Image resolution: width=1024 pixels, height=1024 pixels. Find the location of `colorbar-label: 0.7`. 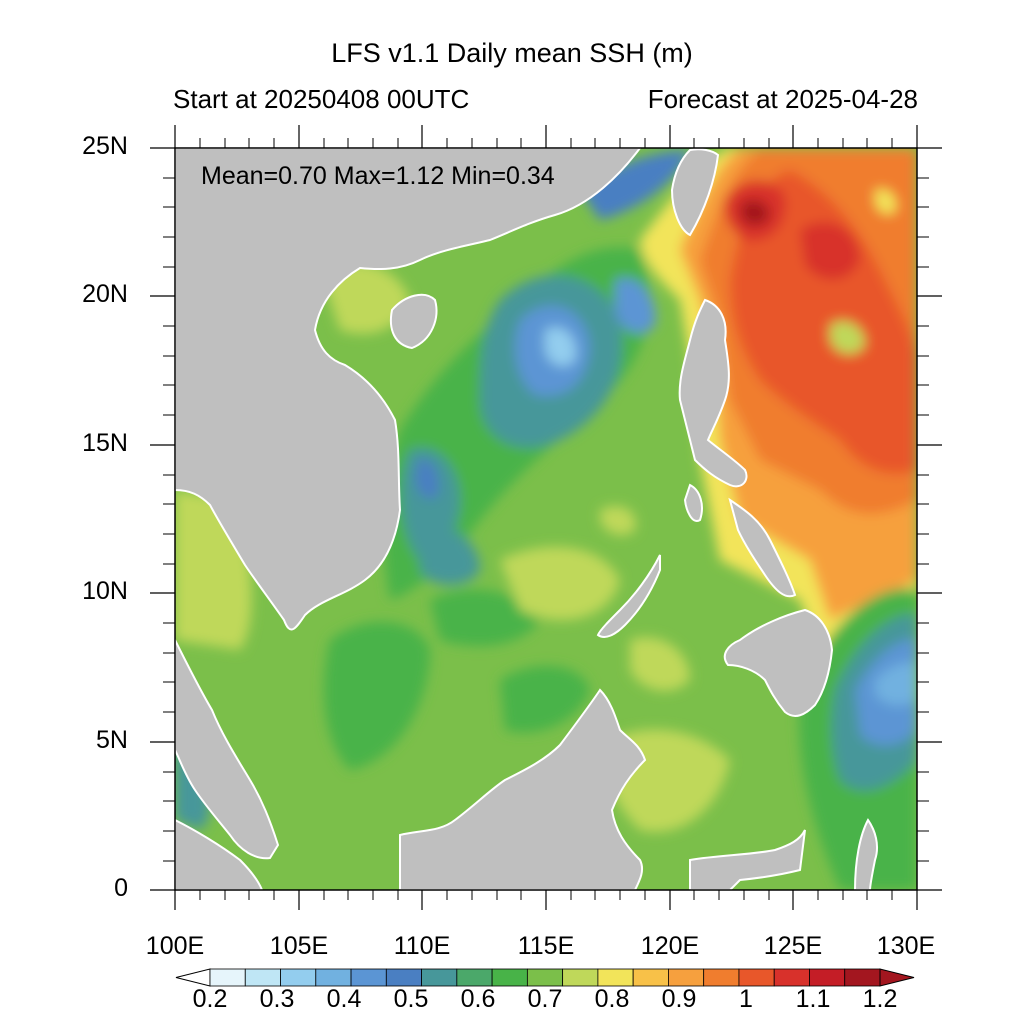

colorbar-label: 0.7 is located at coordinates (545, 999).